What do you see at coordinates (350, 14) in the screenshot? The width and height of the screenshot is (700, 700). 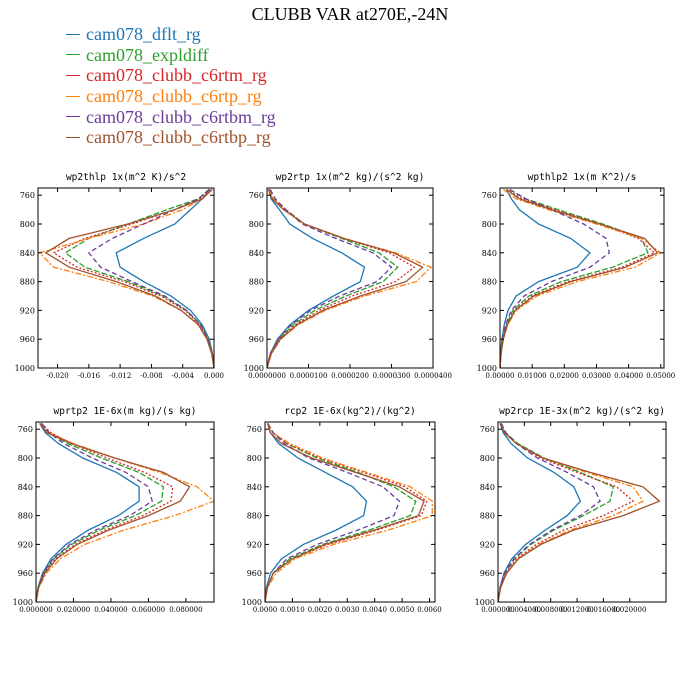 I see `page-title: CLUBB VAR at270E,-24N` at bounding box center [350, 14].